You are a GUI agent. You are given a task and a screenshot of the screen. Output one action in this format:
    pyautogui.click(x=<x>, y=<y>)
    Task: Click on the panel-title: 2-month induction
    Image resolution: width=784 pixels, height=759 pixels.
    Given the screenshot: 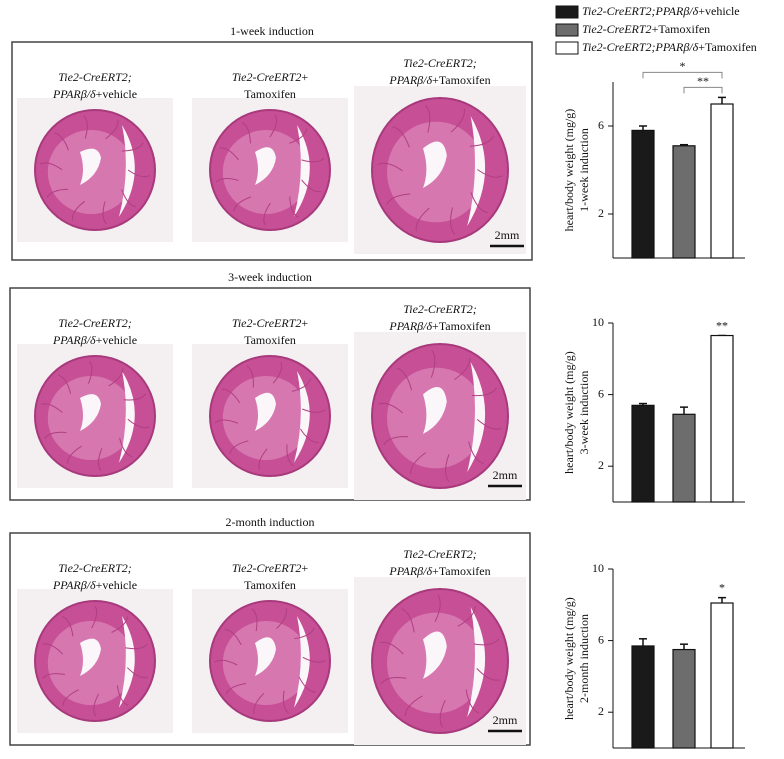 What is the action you would take?
    pyautogui.click(x=270, y=522)
    